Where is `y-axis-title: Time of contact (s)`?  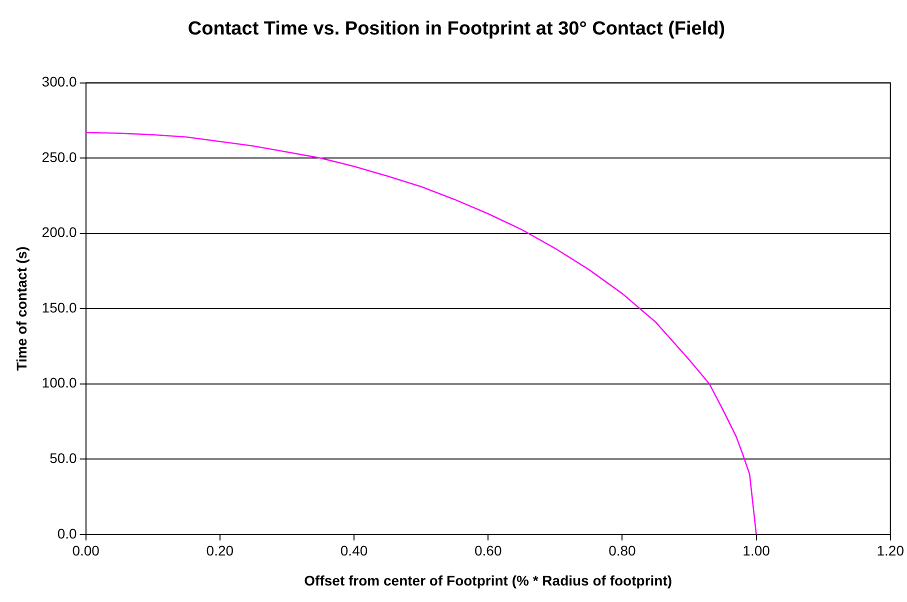 y-axis-title: Time of contact (s) is located at coordinates (21, 308).